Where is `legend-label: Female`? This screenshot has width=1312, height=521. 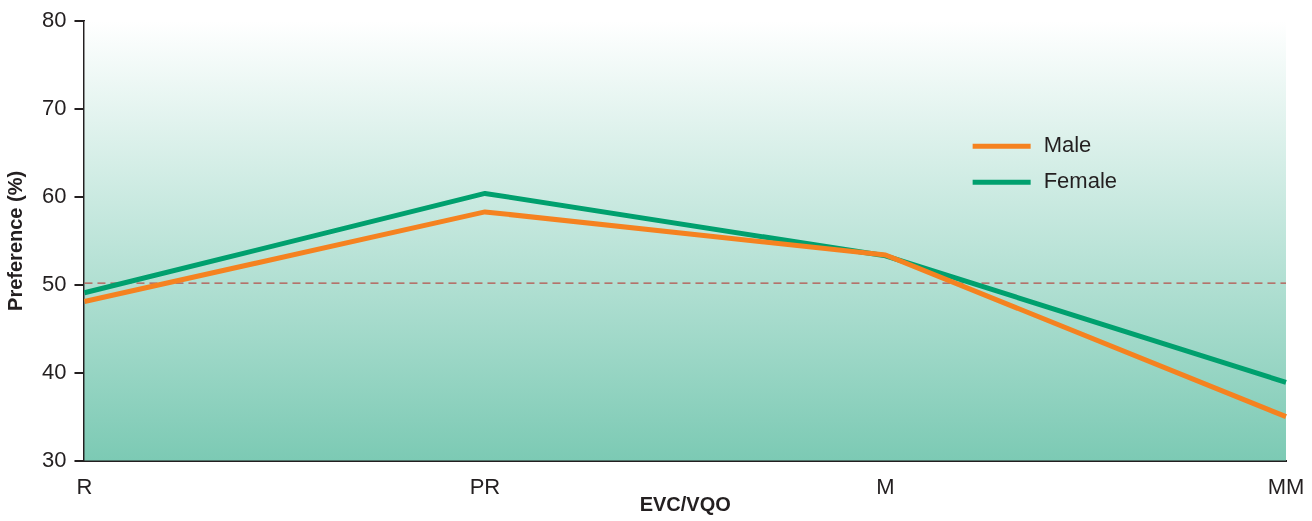 legend-label: Female is located at coordinates (1080, 181).